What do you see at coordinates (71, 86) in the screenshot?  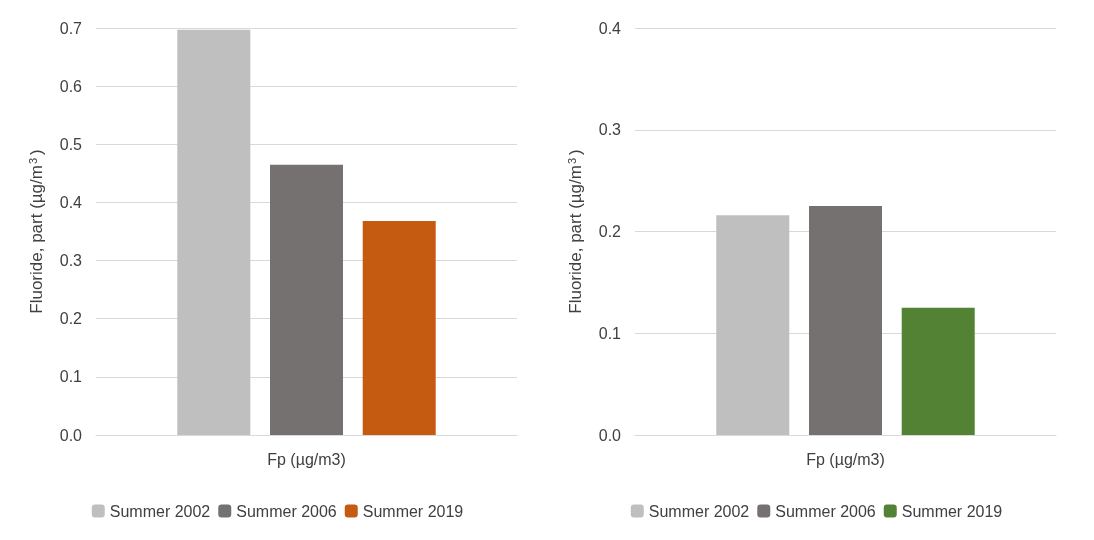 I see `y-tick-label: 0.6` at bounding box center [71, 86].